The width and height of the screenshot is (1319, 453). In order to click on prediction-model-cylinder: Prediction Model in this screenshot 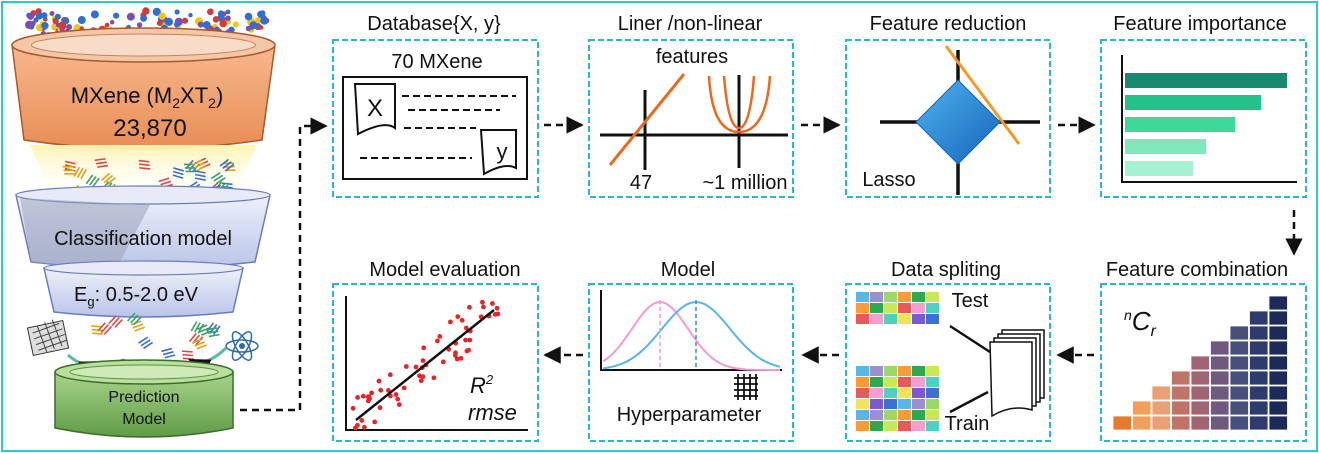, I will do `click(144, 398)`.